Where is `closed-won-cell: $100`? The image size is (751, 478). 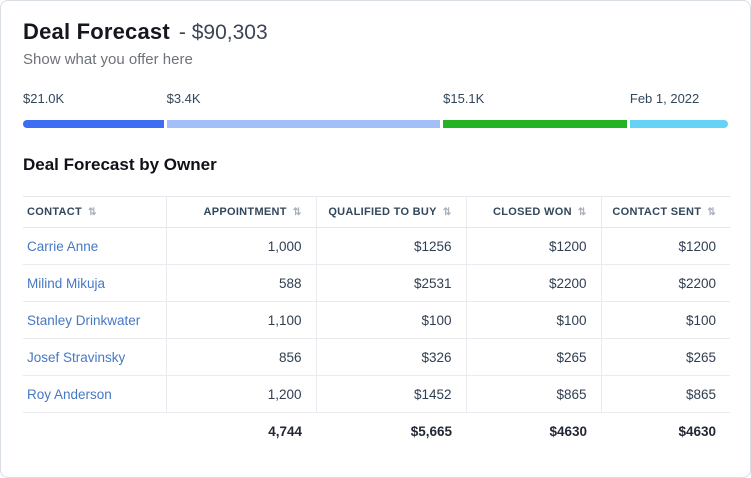 closed-won-cell: $100 is located at coordinates (534, 320).